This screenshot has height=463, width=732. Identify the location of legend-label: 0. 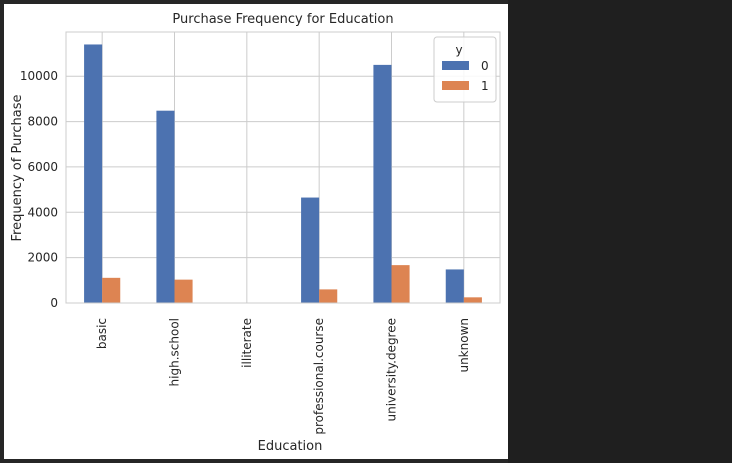
(485, 66).